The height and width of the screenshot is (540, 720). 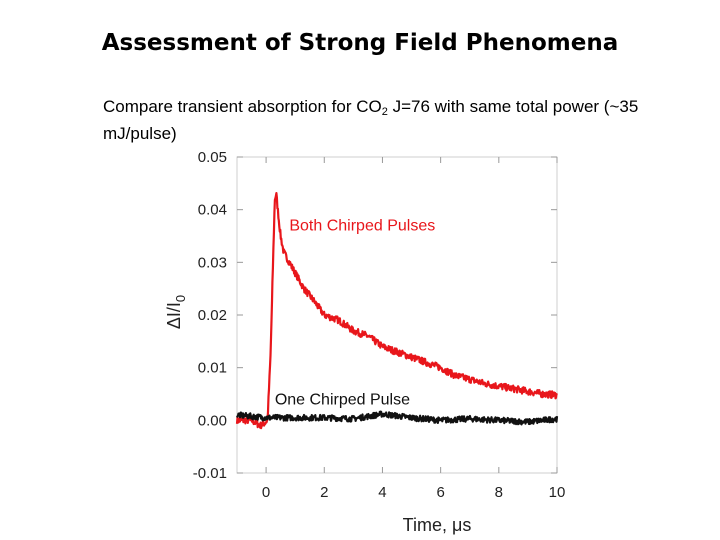 What do you see at coordinates (180, 298) in the screenshot?
I see `y-axis-label-subscript: 0` at bounding box center [180, 298].